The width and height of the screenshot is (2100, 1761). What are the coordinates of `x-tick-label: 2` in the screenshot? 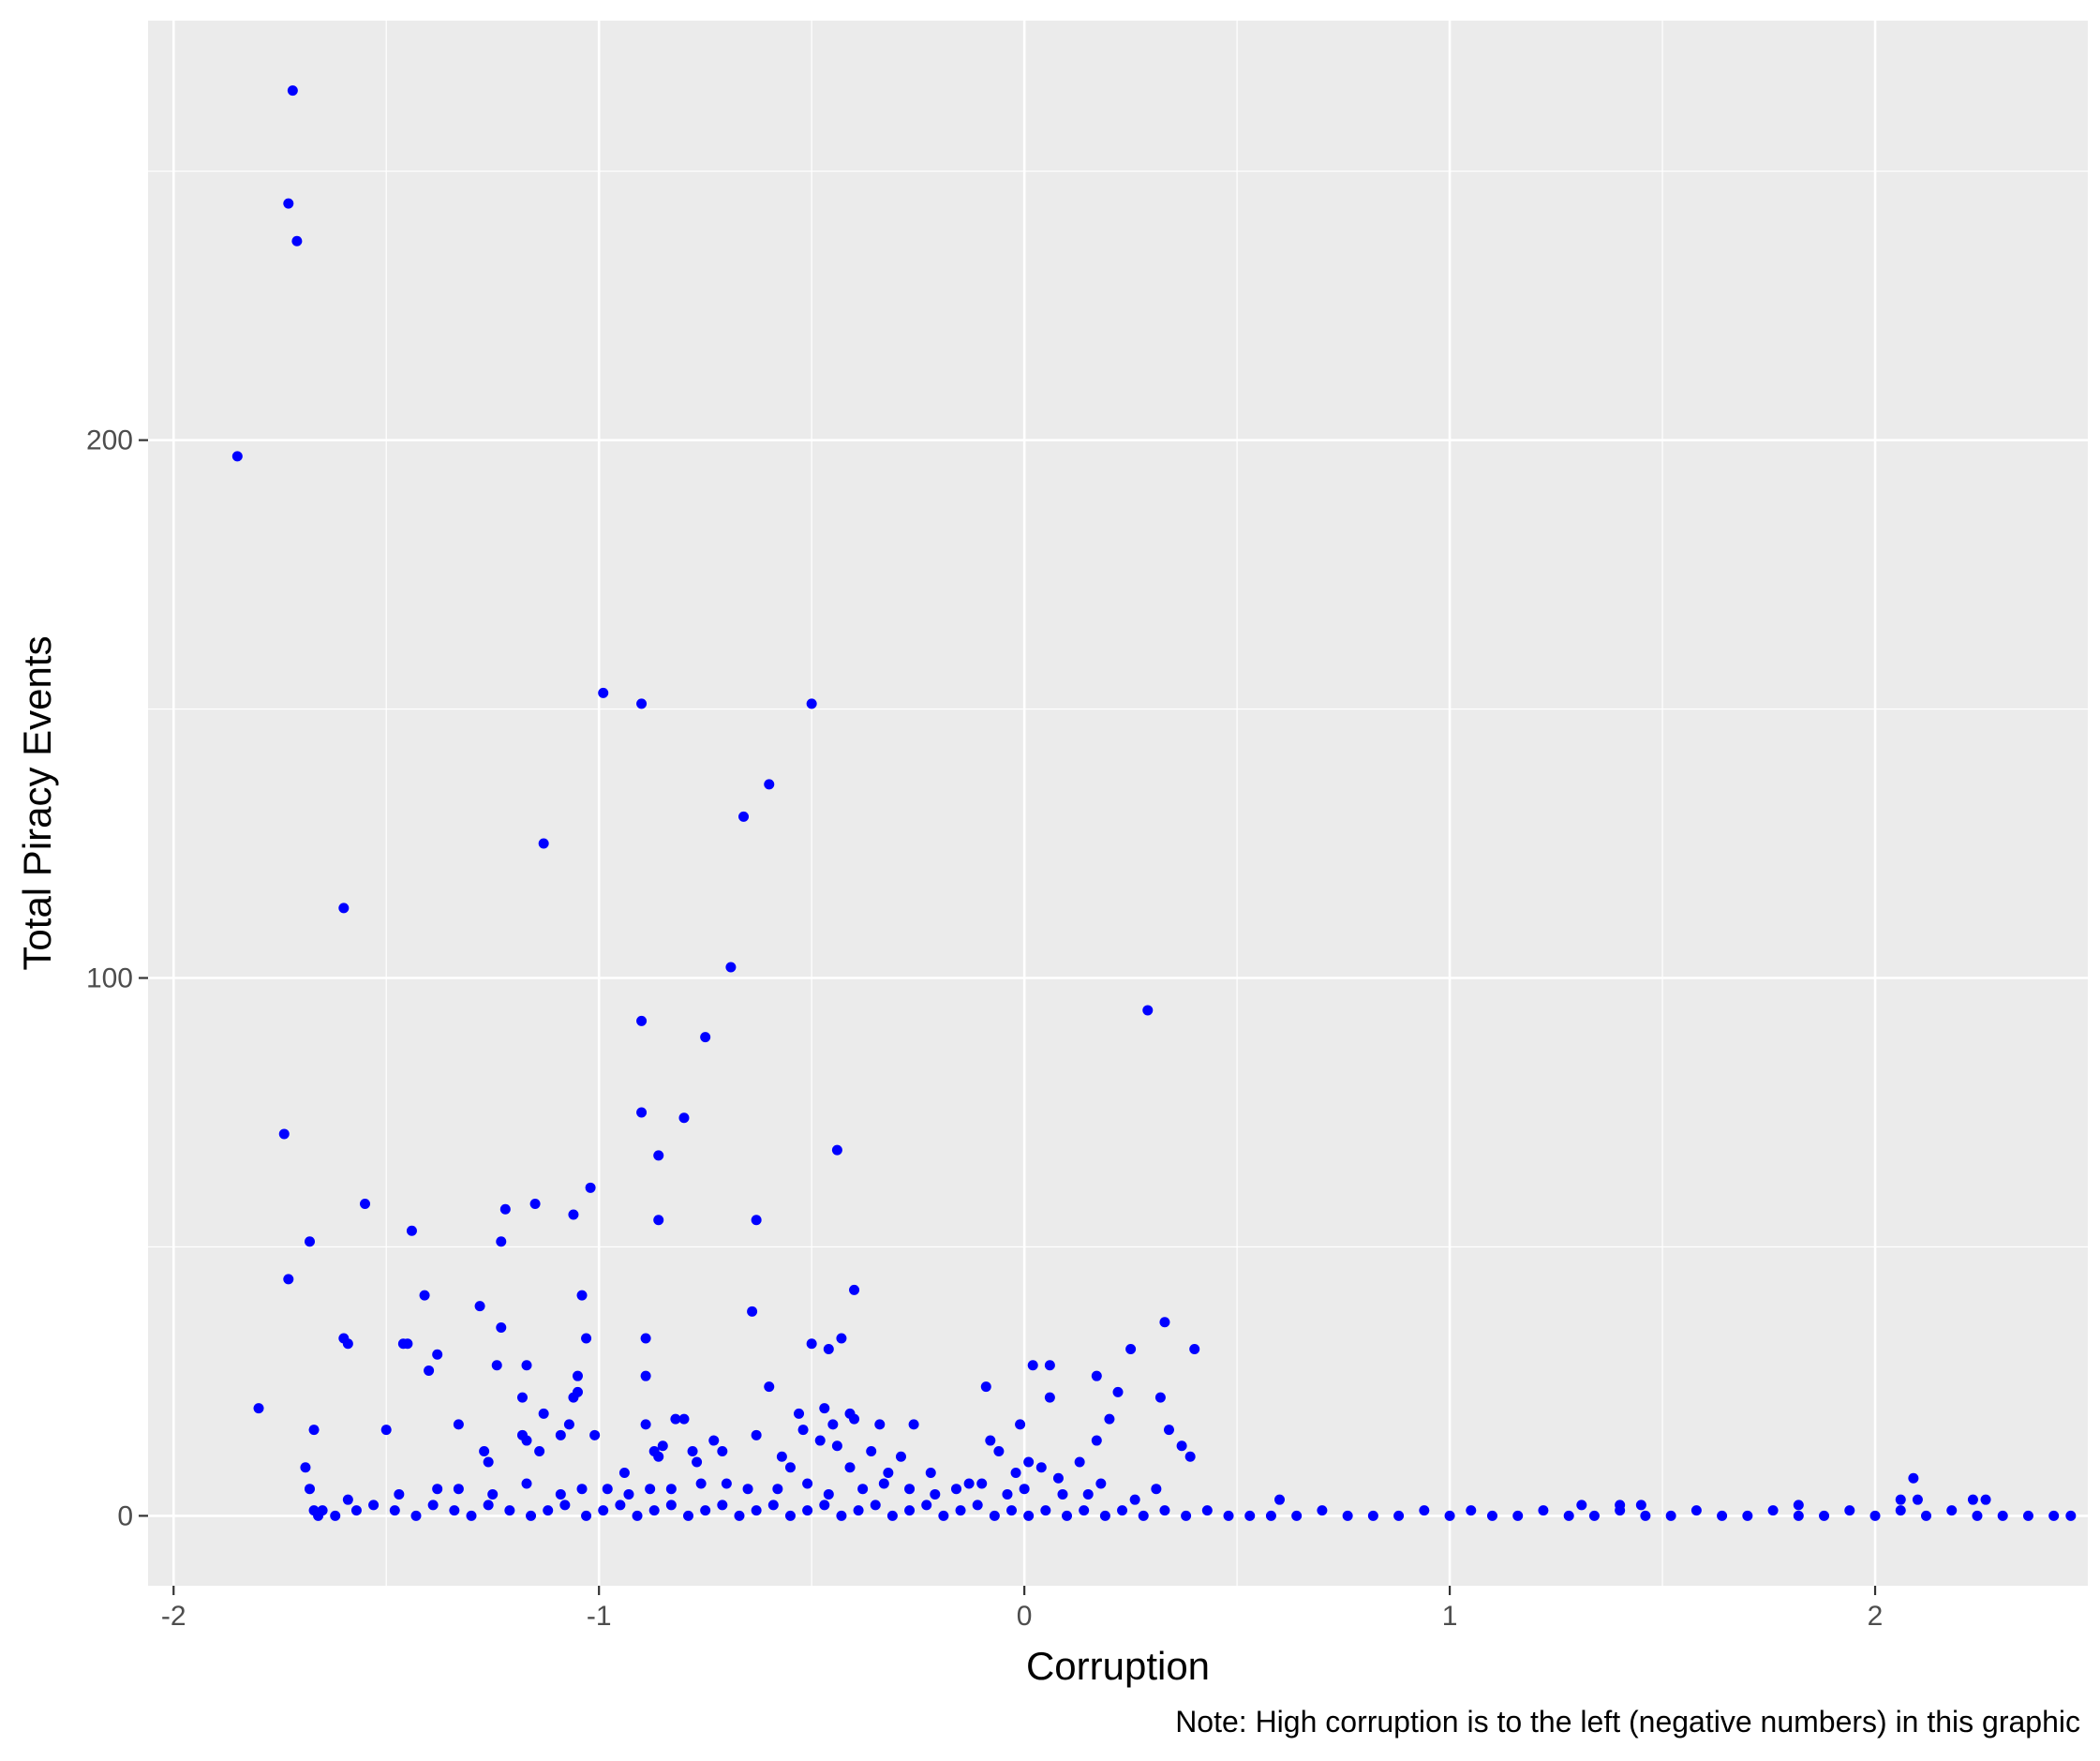 It's located at (1876, 1616).